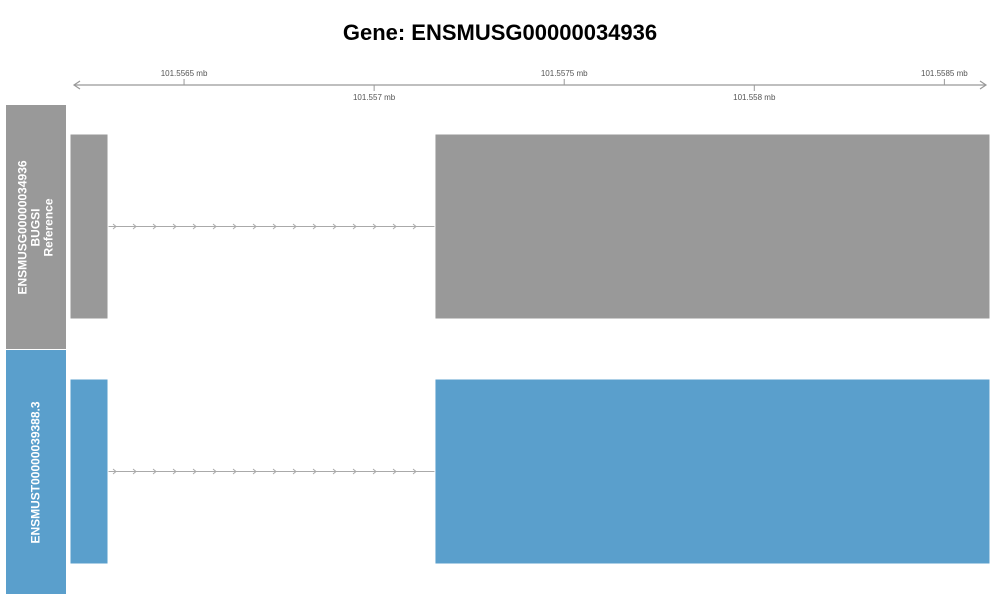 Image resolution: width=1000 pixels, height=600 pixels. Describe the element at coordinates (500, 32) in the screenshot. I see `gene-title: Gene: ENSMUSG00000034936` at that location.